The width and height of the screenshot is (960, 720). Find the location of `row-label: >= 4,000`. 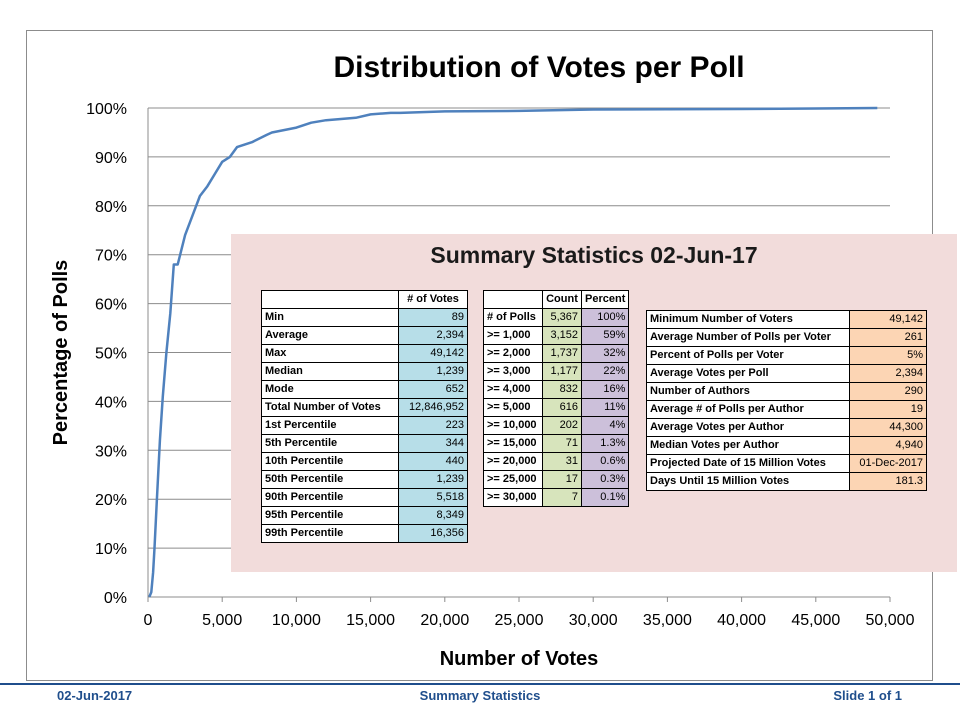

row-label: >= 4,000 is located at coordinates (513, 389).